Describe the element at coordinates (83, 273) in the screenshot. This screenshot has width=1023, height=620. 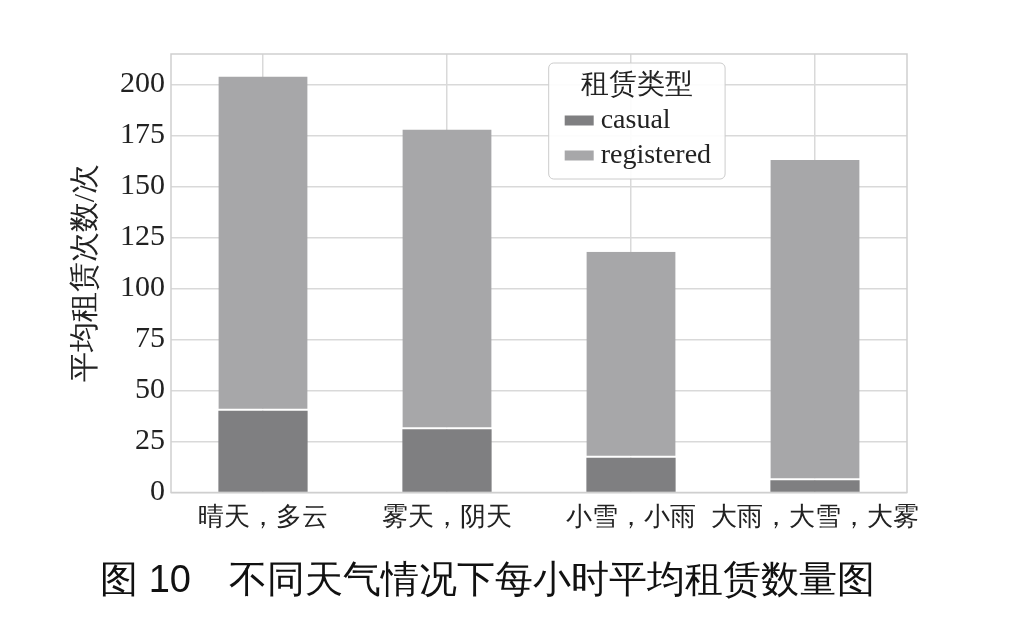
I see `y-axis-title: 平均租赁次数/次` at that location.